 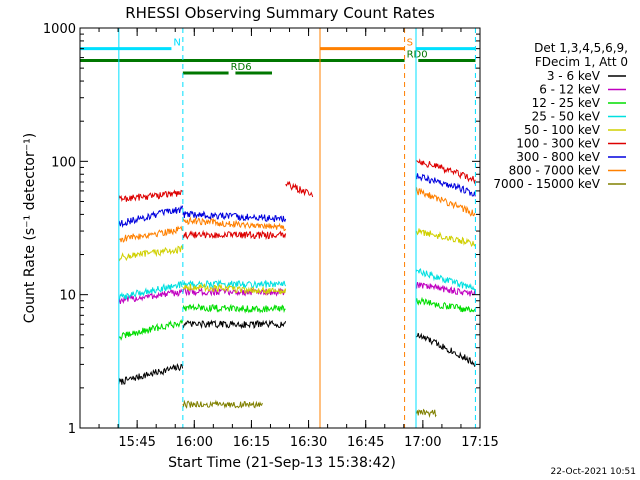 What do you see at coordinates (309, 408) in the screenshot?
I see `series-7000-15000-kev` at bounding box center [309, 408].